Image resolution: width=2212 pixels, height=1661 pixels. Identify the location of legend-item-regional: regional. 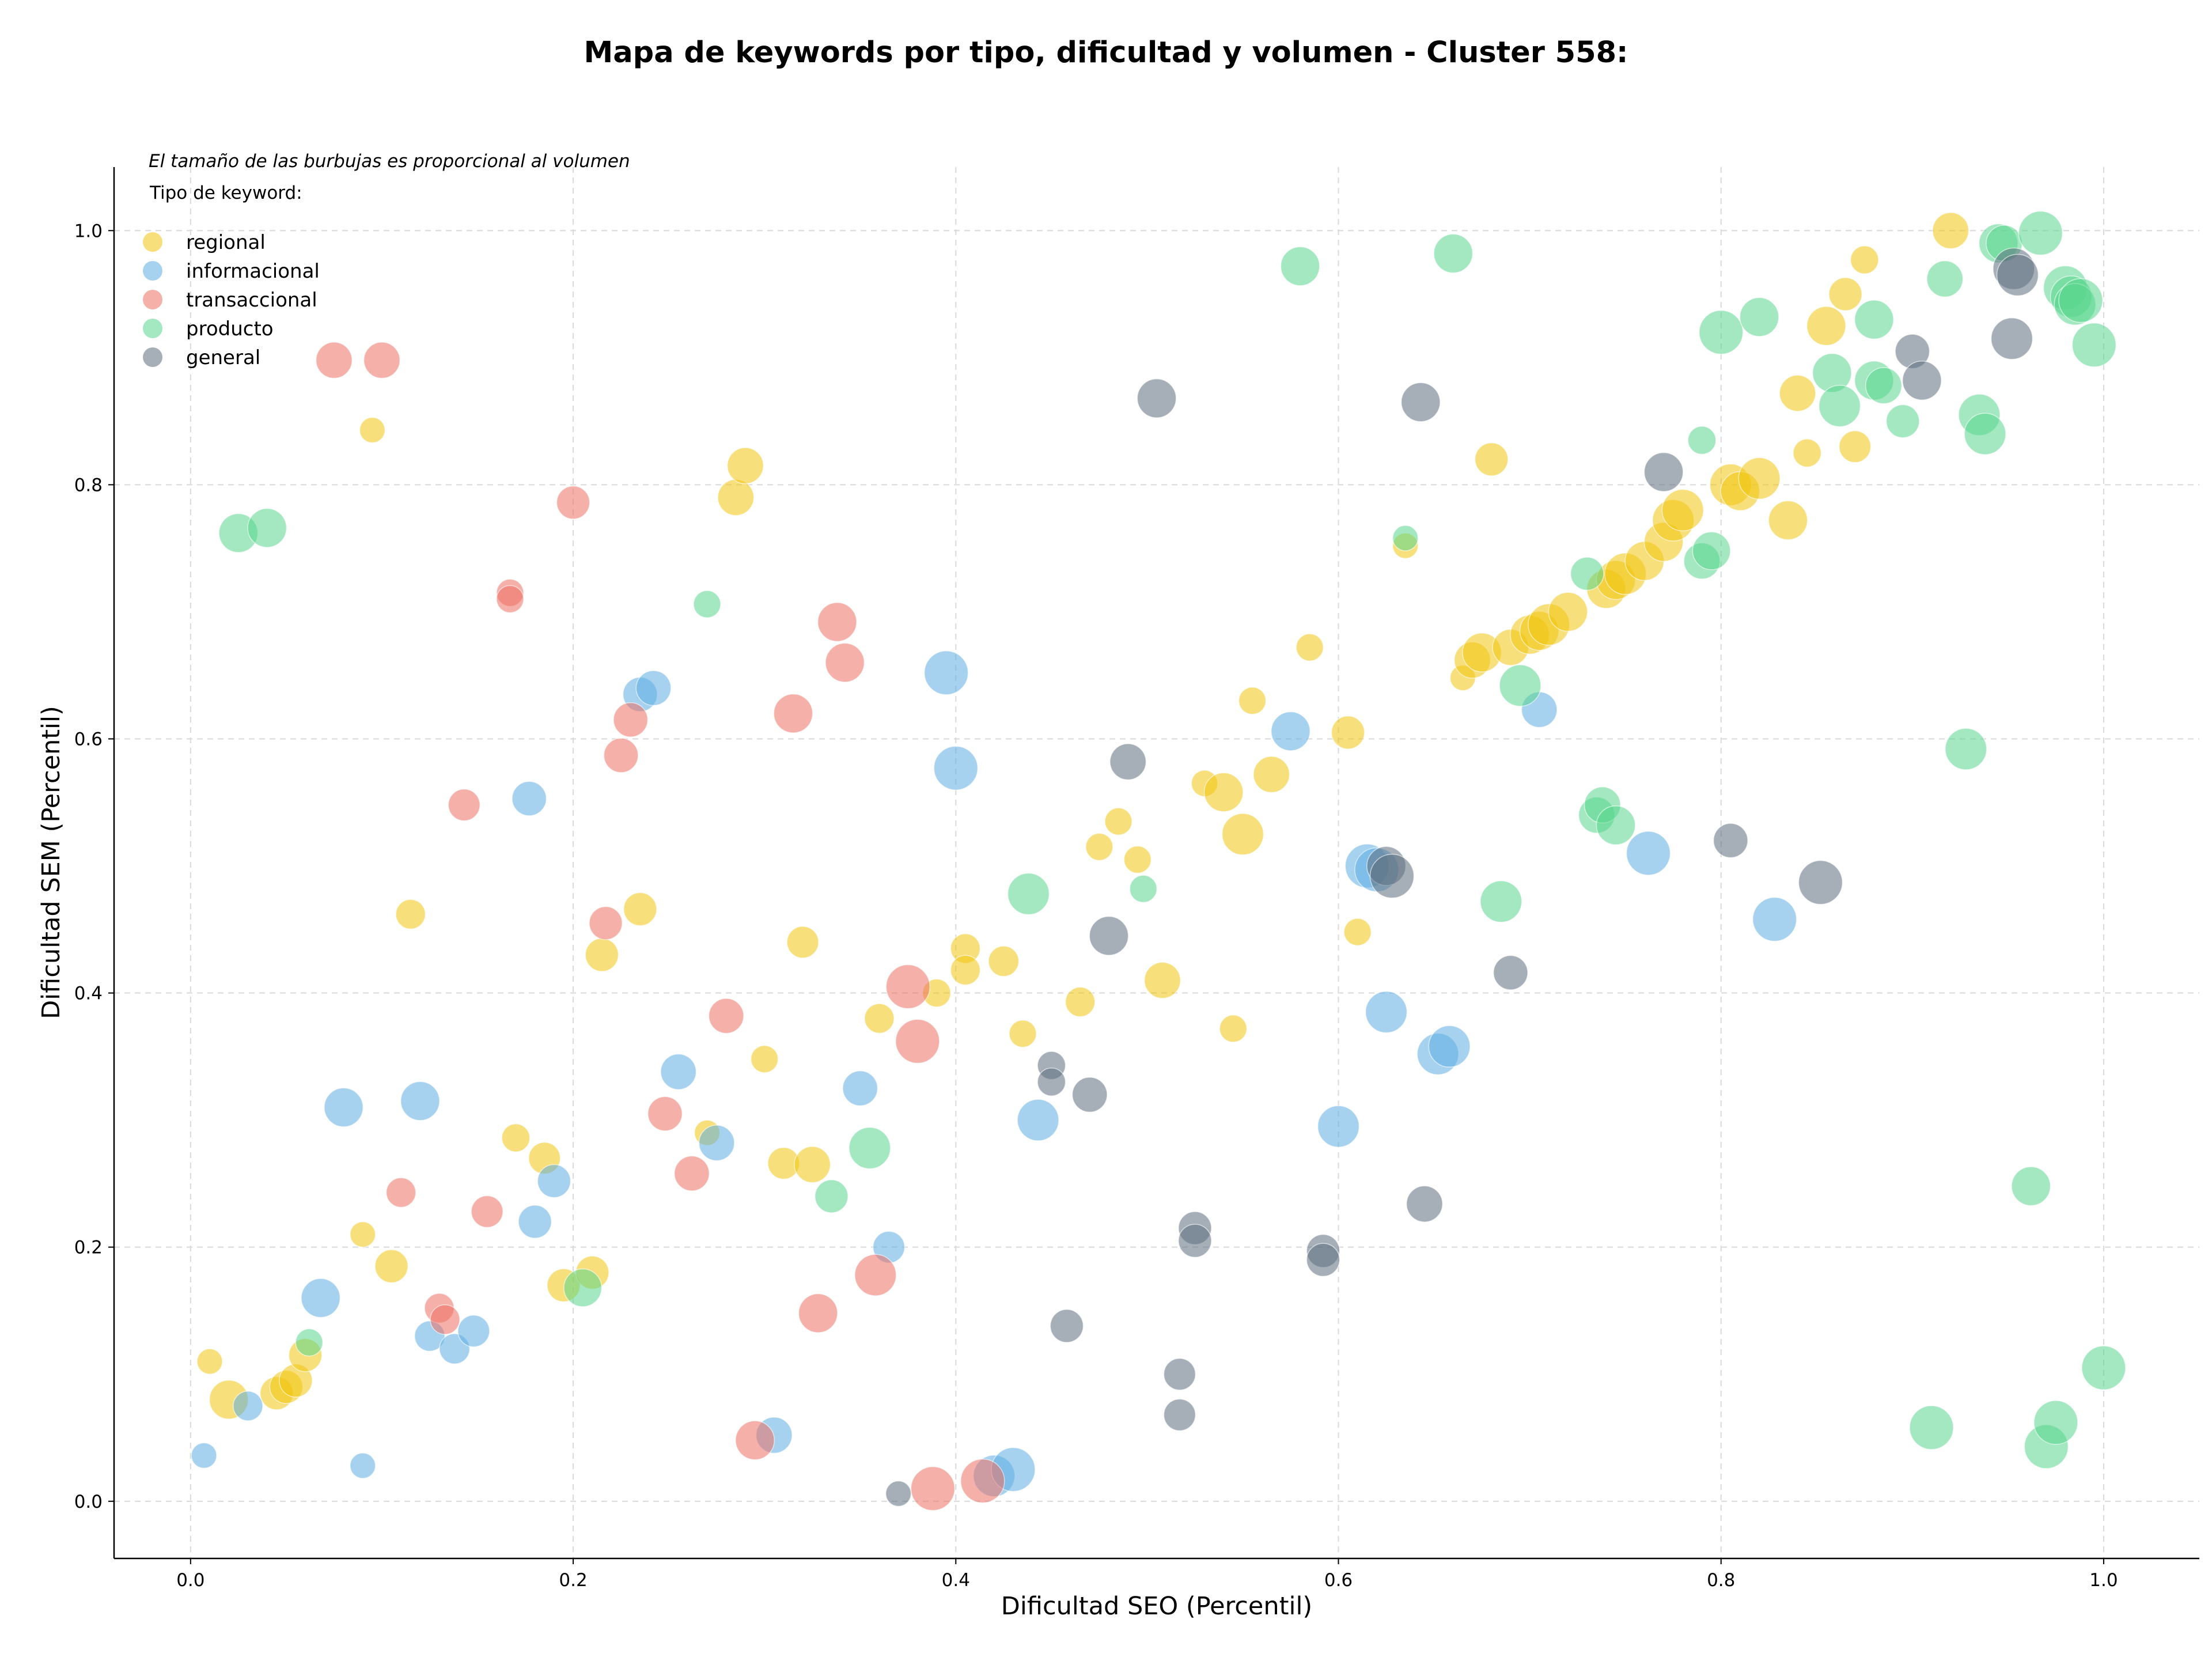
(204, 242).